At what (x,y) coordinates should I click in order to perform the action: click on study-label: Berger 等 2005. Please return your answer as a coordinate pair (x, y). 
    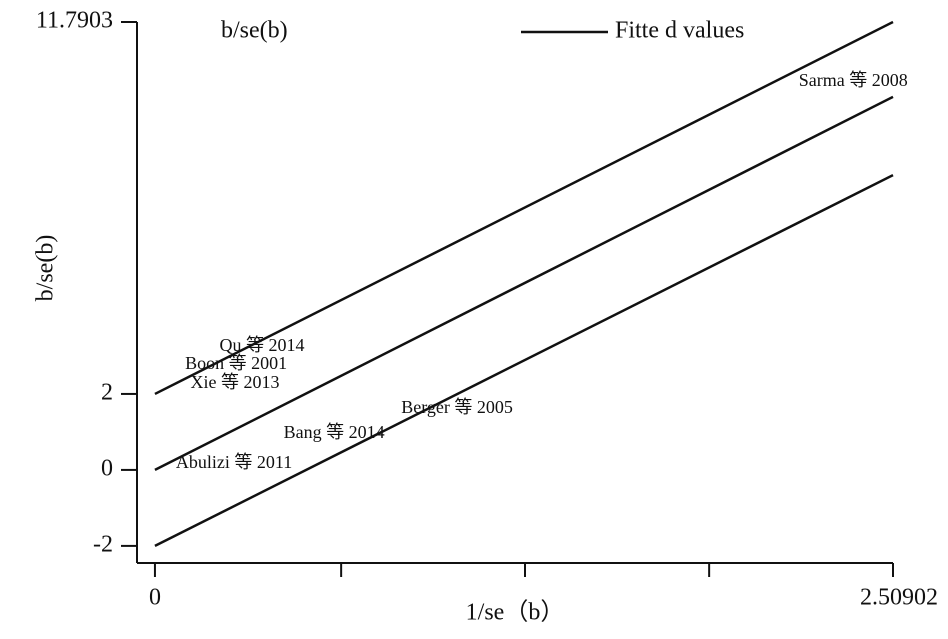
    Looking at the image, I should click on (457, 407).